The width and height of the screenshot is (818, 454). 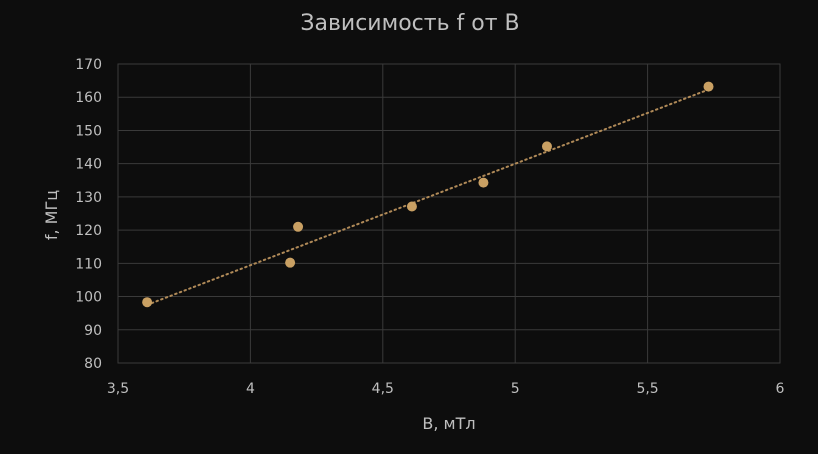 What do you see at coordinates (88, 65) in the screenshot?
I see `y-tick-label: 170` at bounding box center [88, 65].